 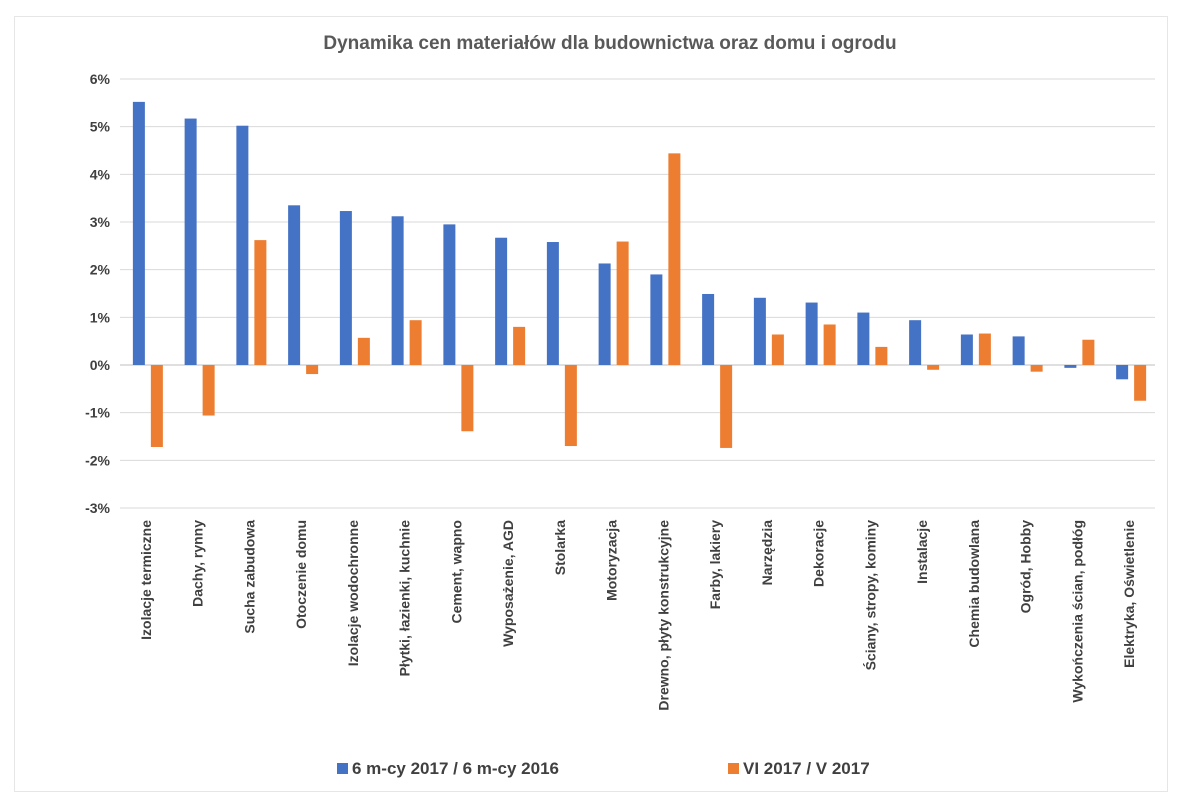 What do you see at coordinates (100, 222) in the screenshot?
I see `y-tick-label: 3%` at bounding box center [100, 222].